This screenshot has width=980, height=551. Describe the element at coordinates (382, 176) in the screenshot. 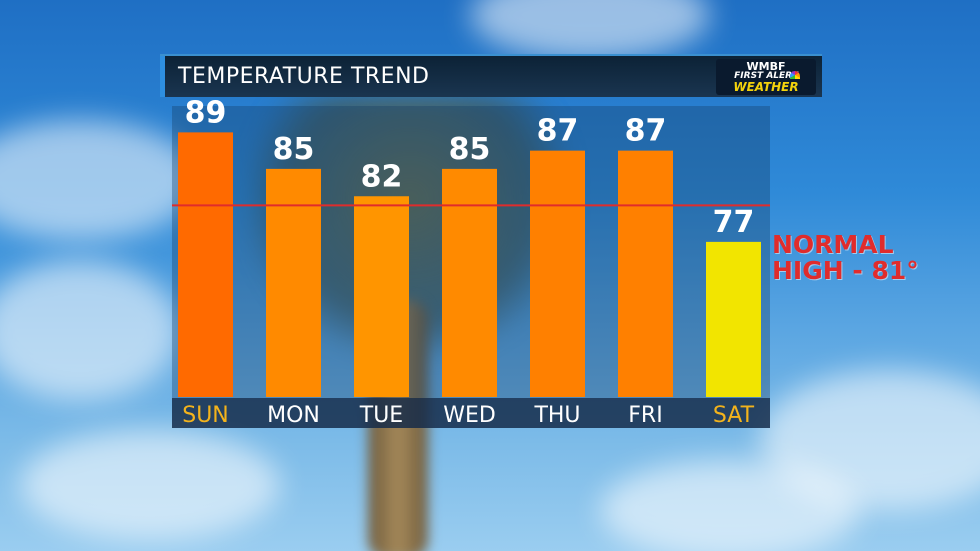

I see `value-label-tue: 82` at that location.